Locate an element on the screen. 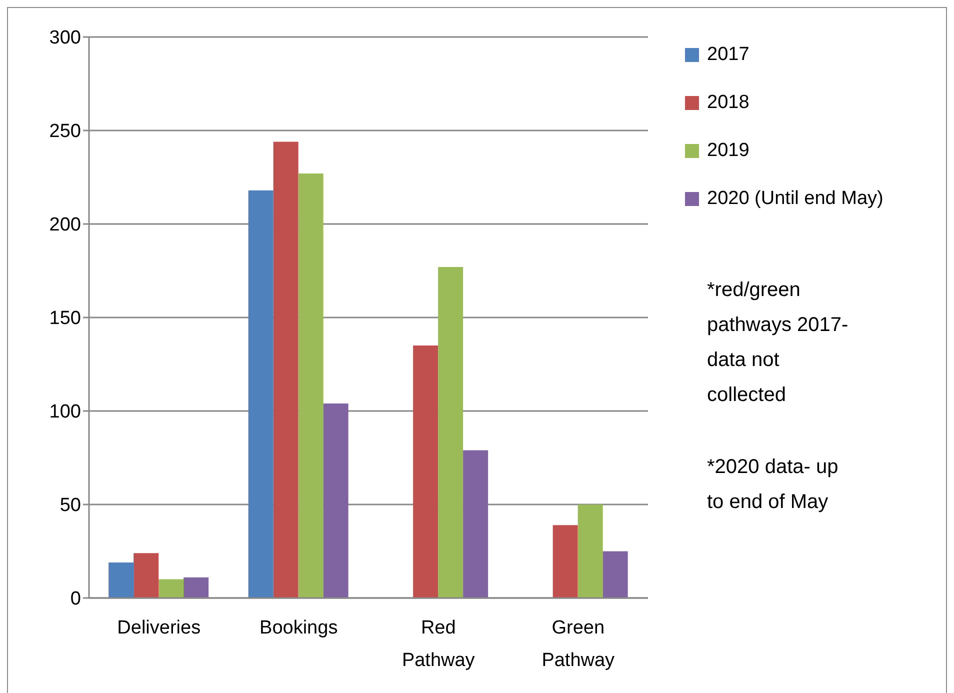 The image size is (954, 693). x-tick-label: Bookings is located at coordinates (299, 627).